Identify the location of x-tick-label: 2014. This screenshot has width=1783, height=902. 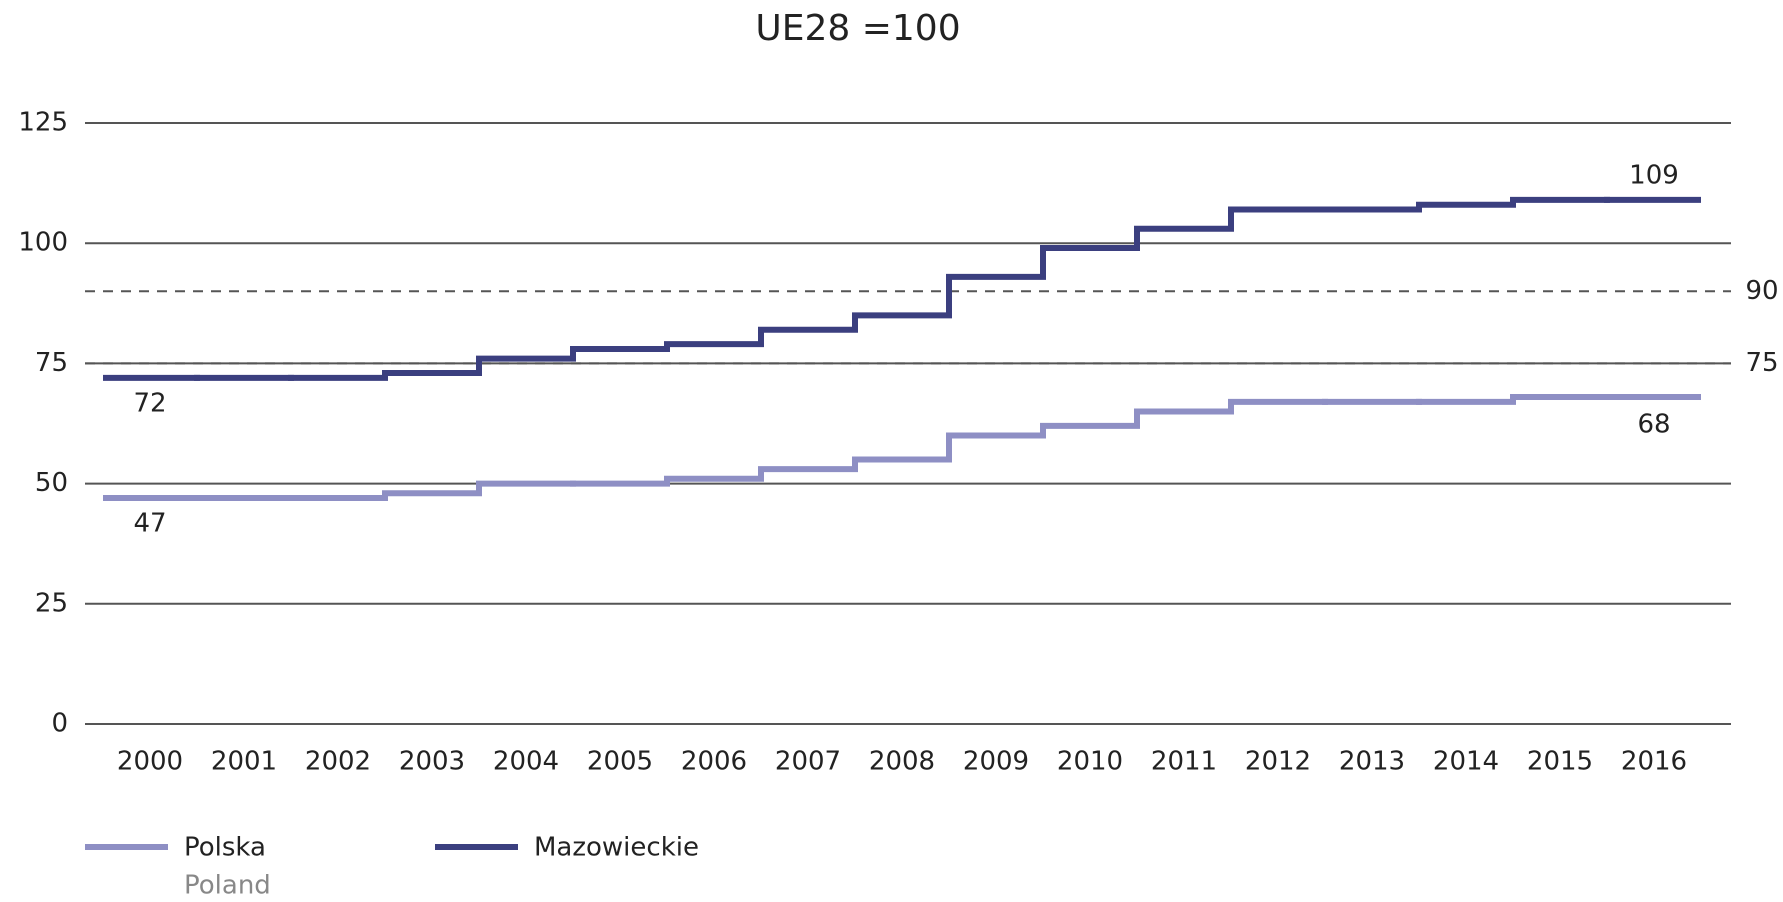
(1466, 762).